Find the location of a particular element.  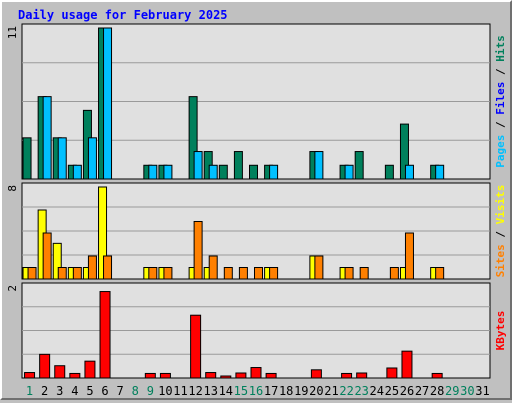

label-part: Pages is located at coordinates (500, 151).